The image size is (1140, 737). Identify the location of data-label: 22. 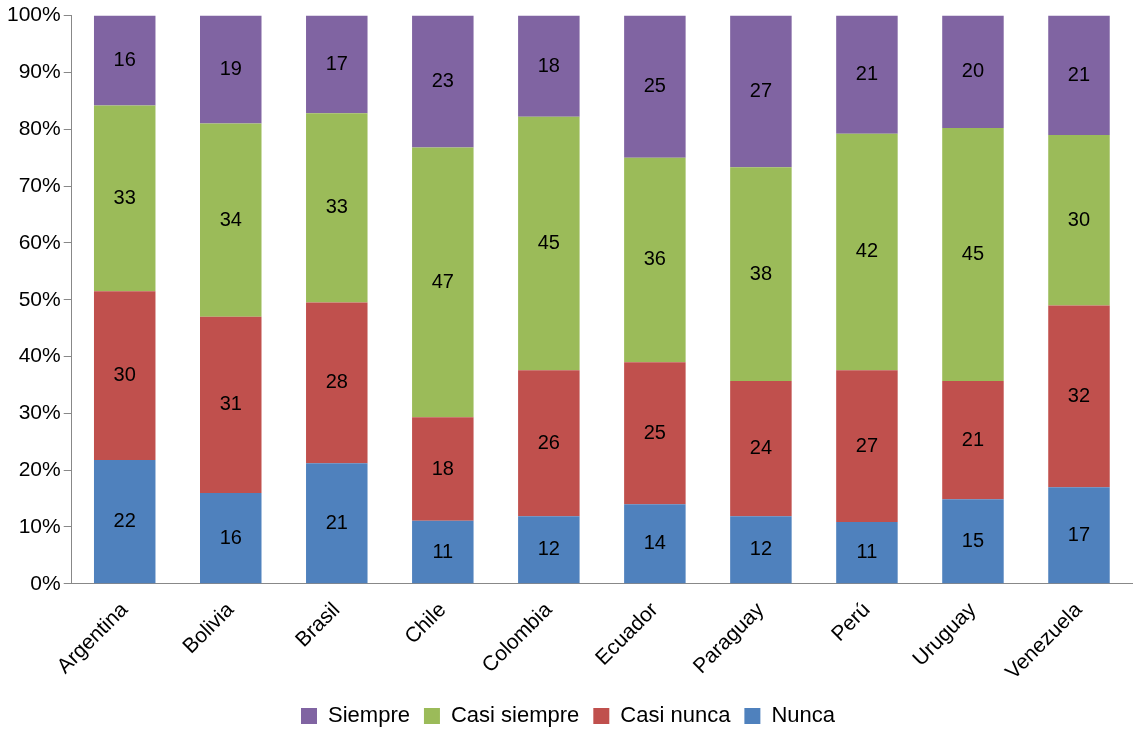
(124, 520).